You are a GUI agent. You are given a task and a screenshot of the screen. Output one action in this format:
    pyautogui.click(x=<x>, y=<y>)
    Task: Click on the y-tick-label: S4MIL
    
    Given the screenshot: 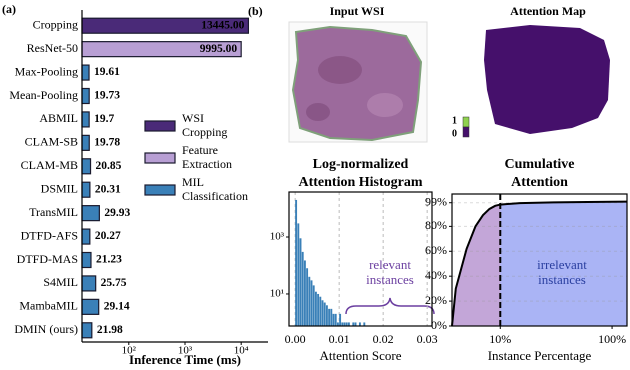 What is the action you would take?
    pyautogui.click(x=60, y=282)
    